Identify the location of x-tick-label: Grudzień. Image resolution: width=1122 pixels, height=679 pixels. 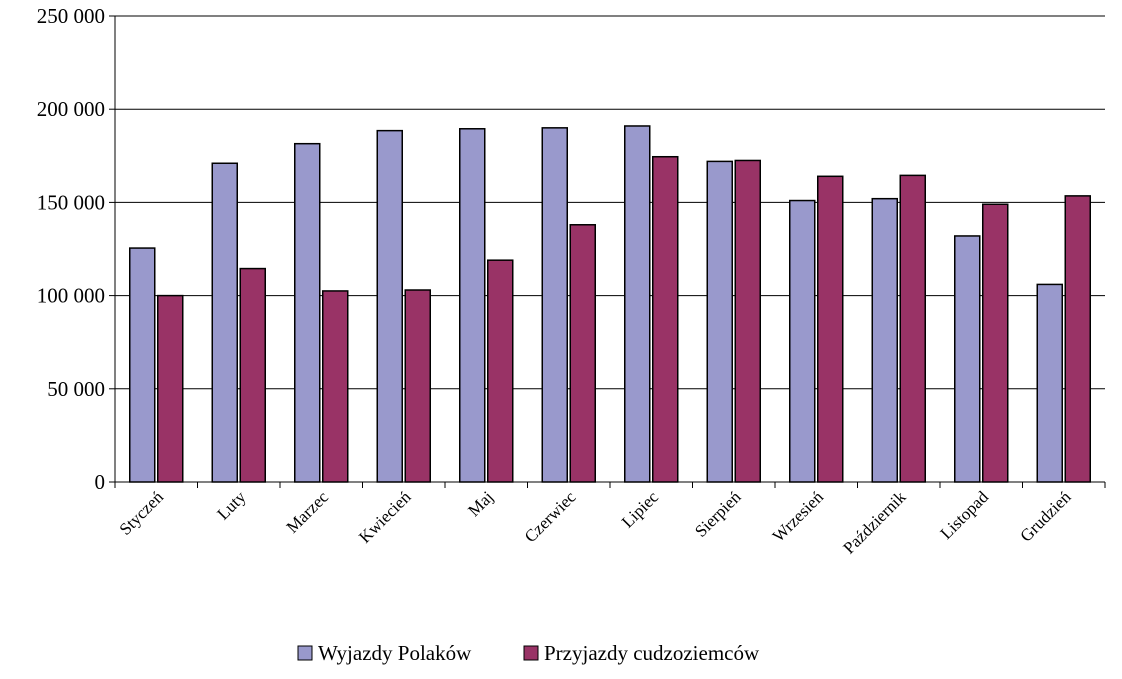
(1045, 516).